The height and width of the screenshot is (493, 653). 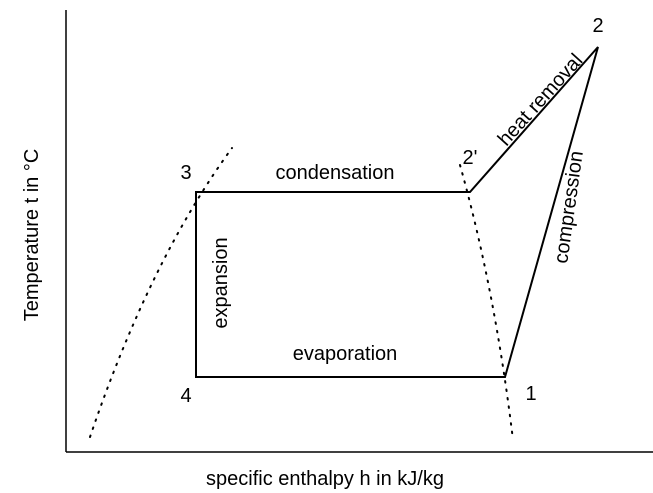 What do you see at coordinates (345, 354) in the screenshot?
I see `process-label: evaporation` at bounding box center [345, 354].